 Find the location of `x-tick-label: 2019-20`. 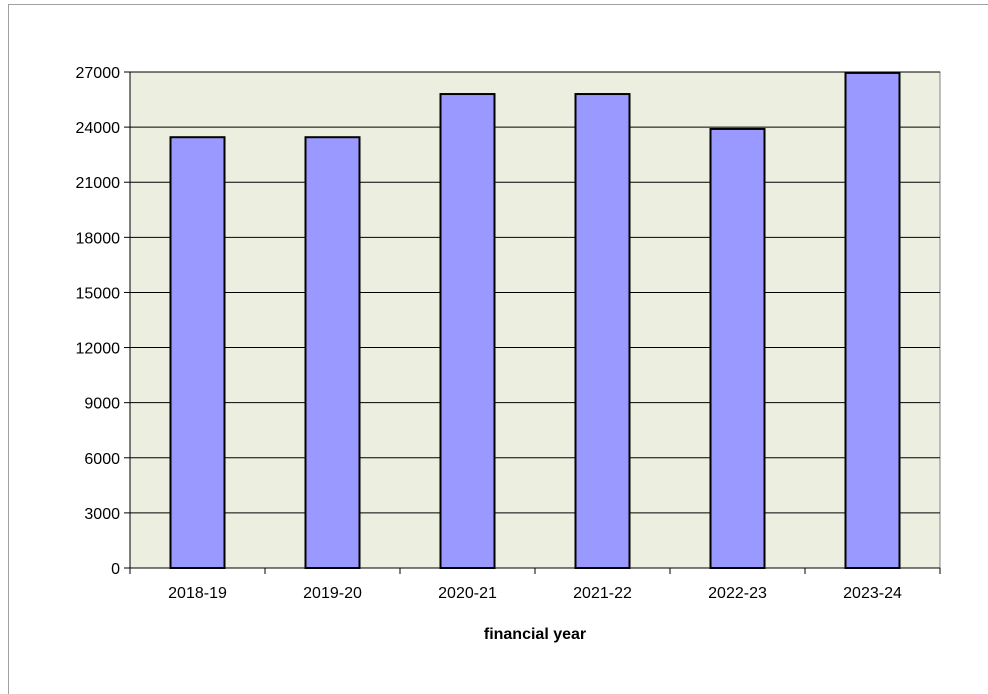

x-tick-label: 2019-20 is located at coordinates (332, 593).